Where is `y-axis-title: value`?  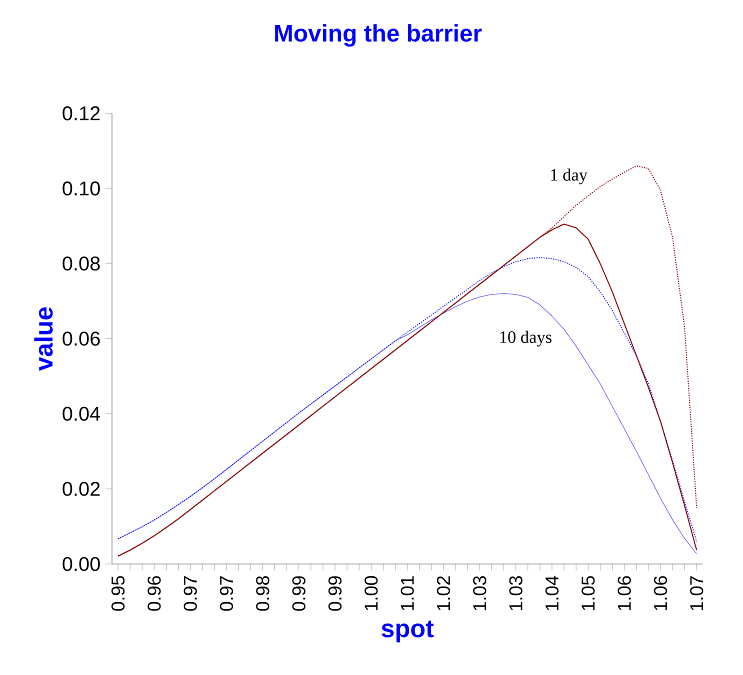
y-axis-title: value is located at coordinates (43, 339).